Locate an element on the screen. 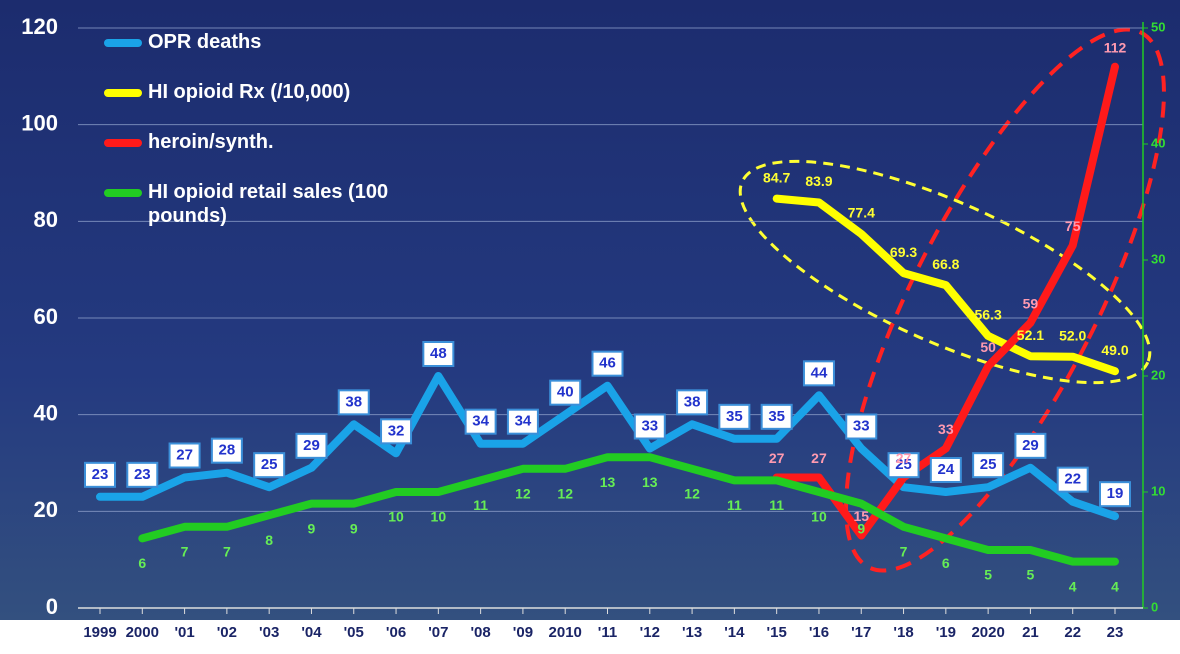 The height and width of the screenshot is (654, 1180). x-tick-label: '09 is located at coordinates (523, 632).